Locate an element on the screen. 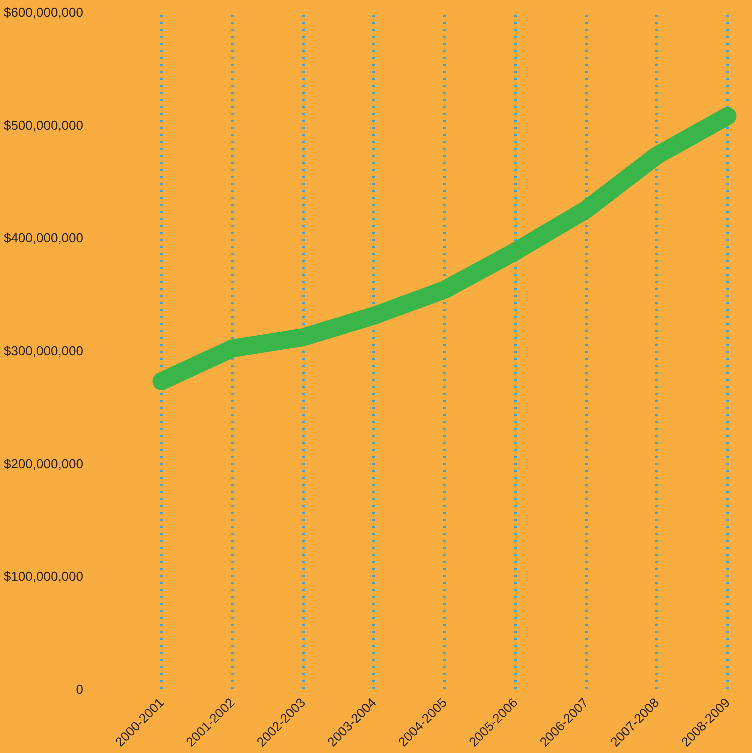  y-tick-label: 0 is located at coordinates (80, 689).